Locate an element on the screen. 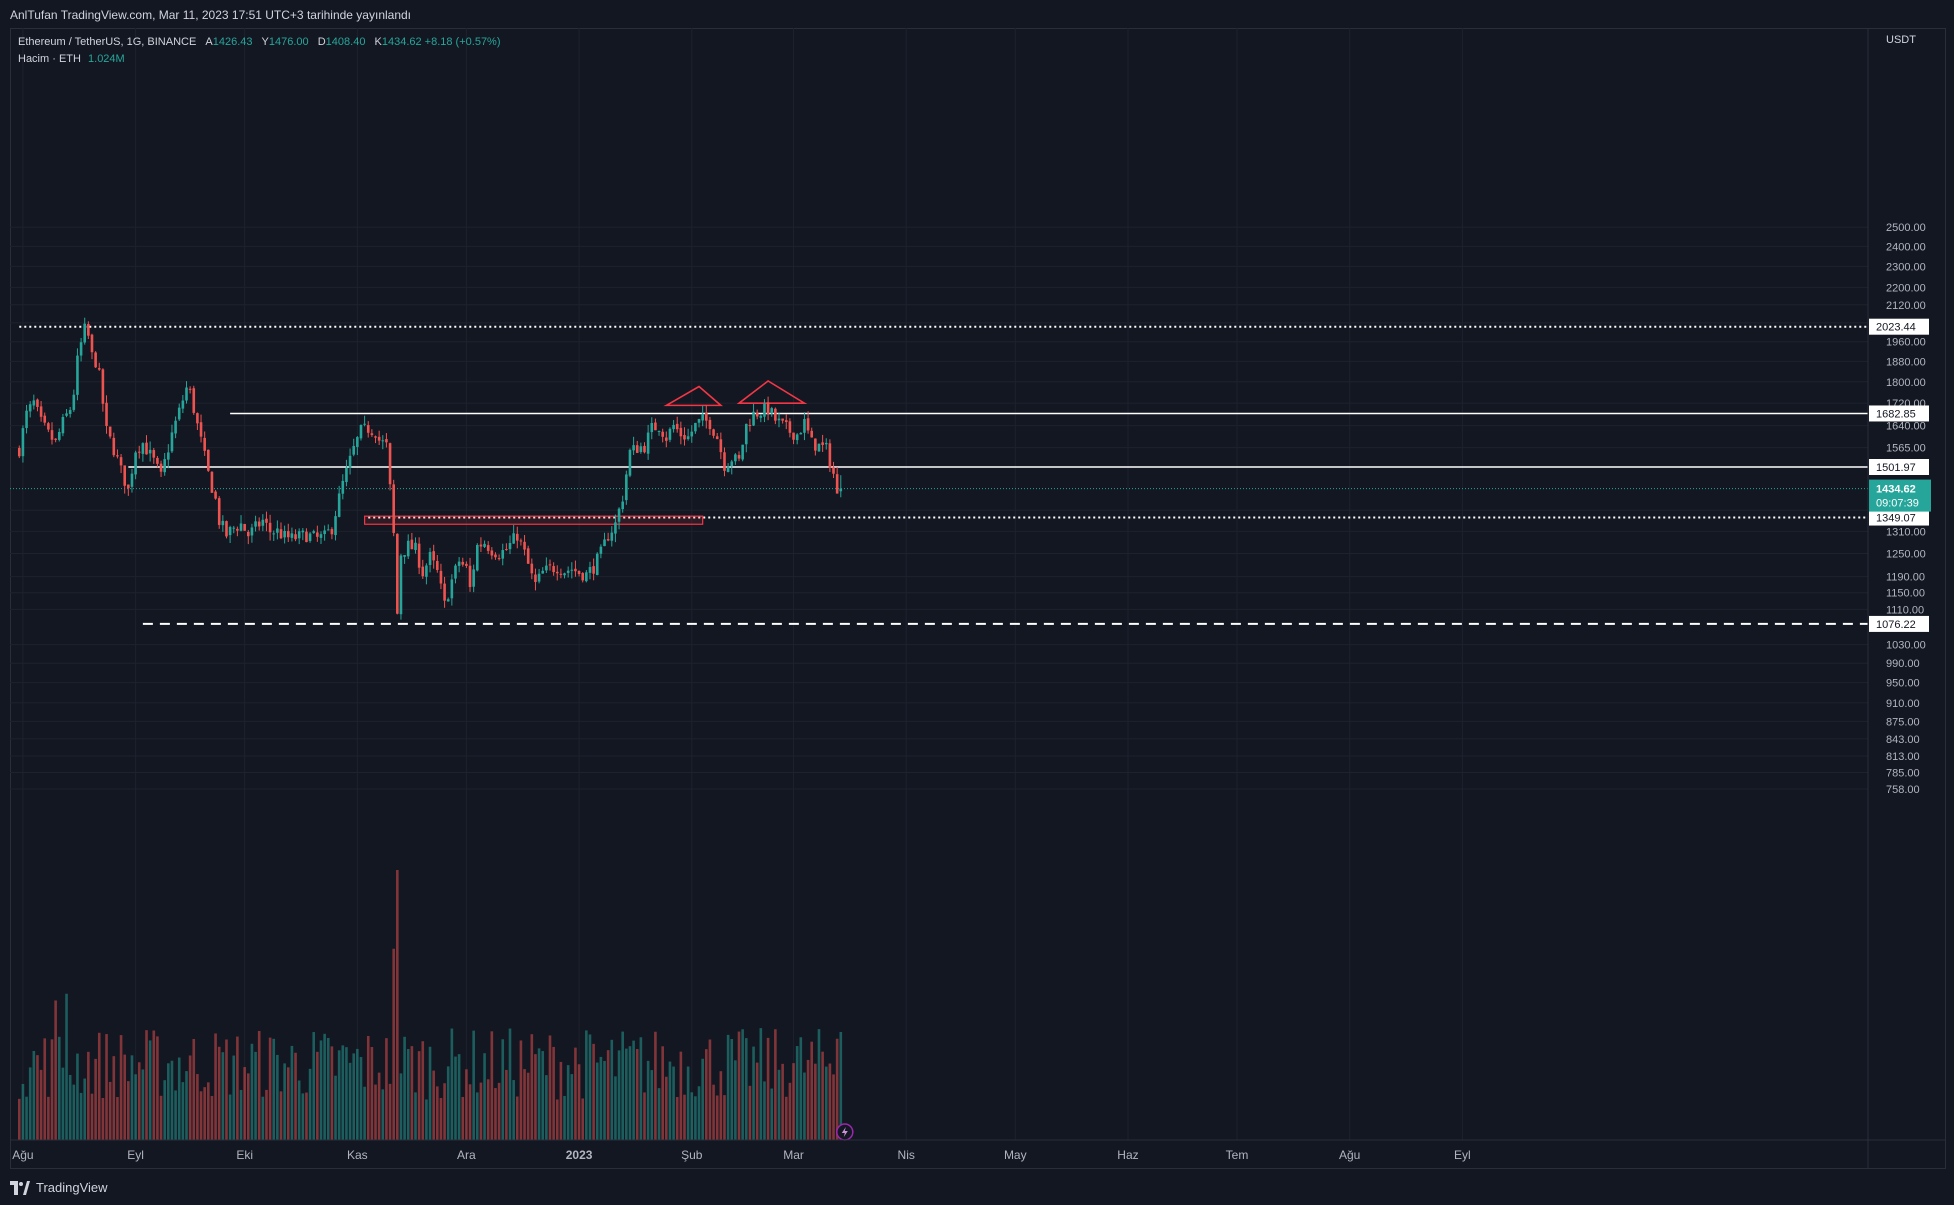 The width and height of the screenshot is (1954, 1205). time-tick-label: Tem is located at coordinates (1237, 1155).